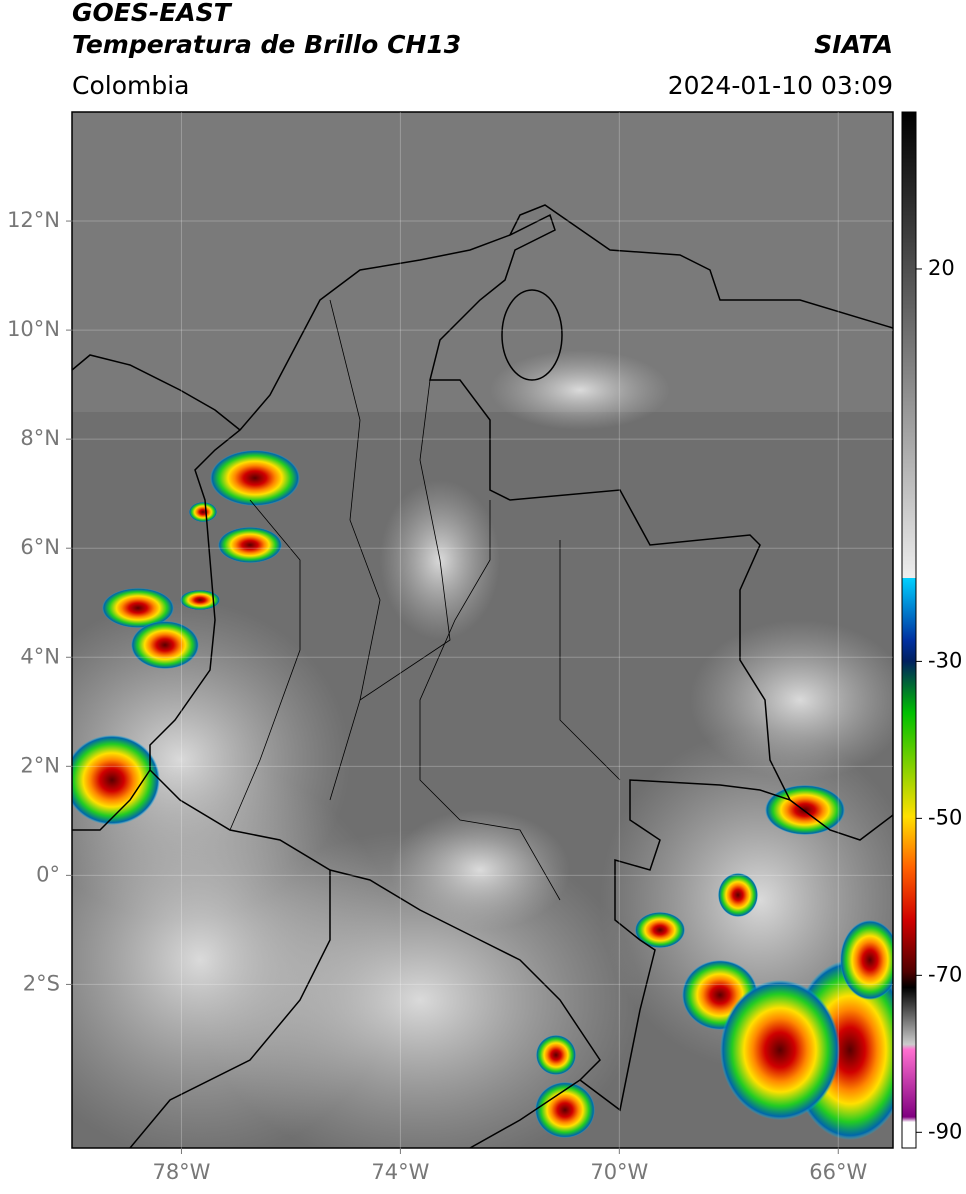 The height and width of the screenshot is (1194, 966). Describe the element at coordinates (40, 438) in the screenshot. I see `y-tick-label: 8°N` at that location.